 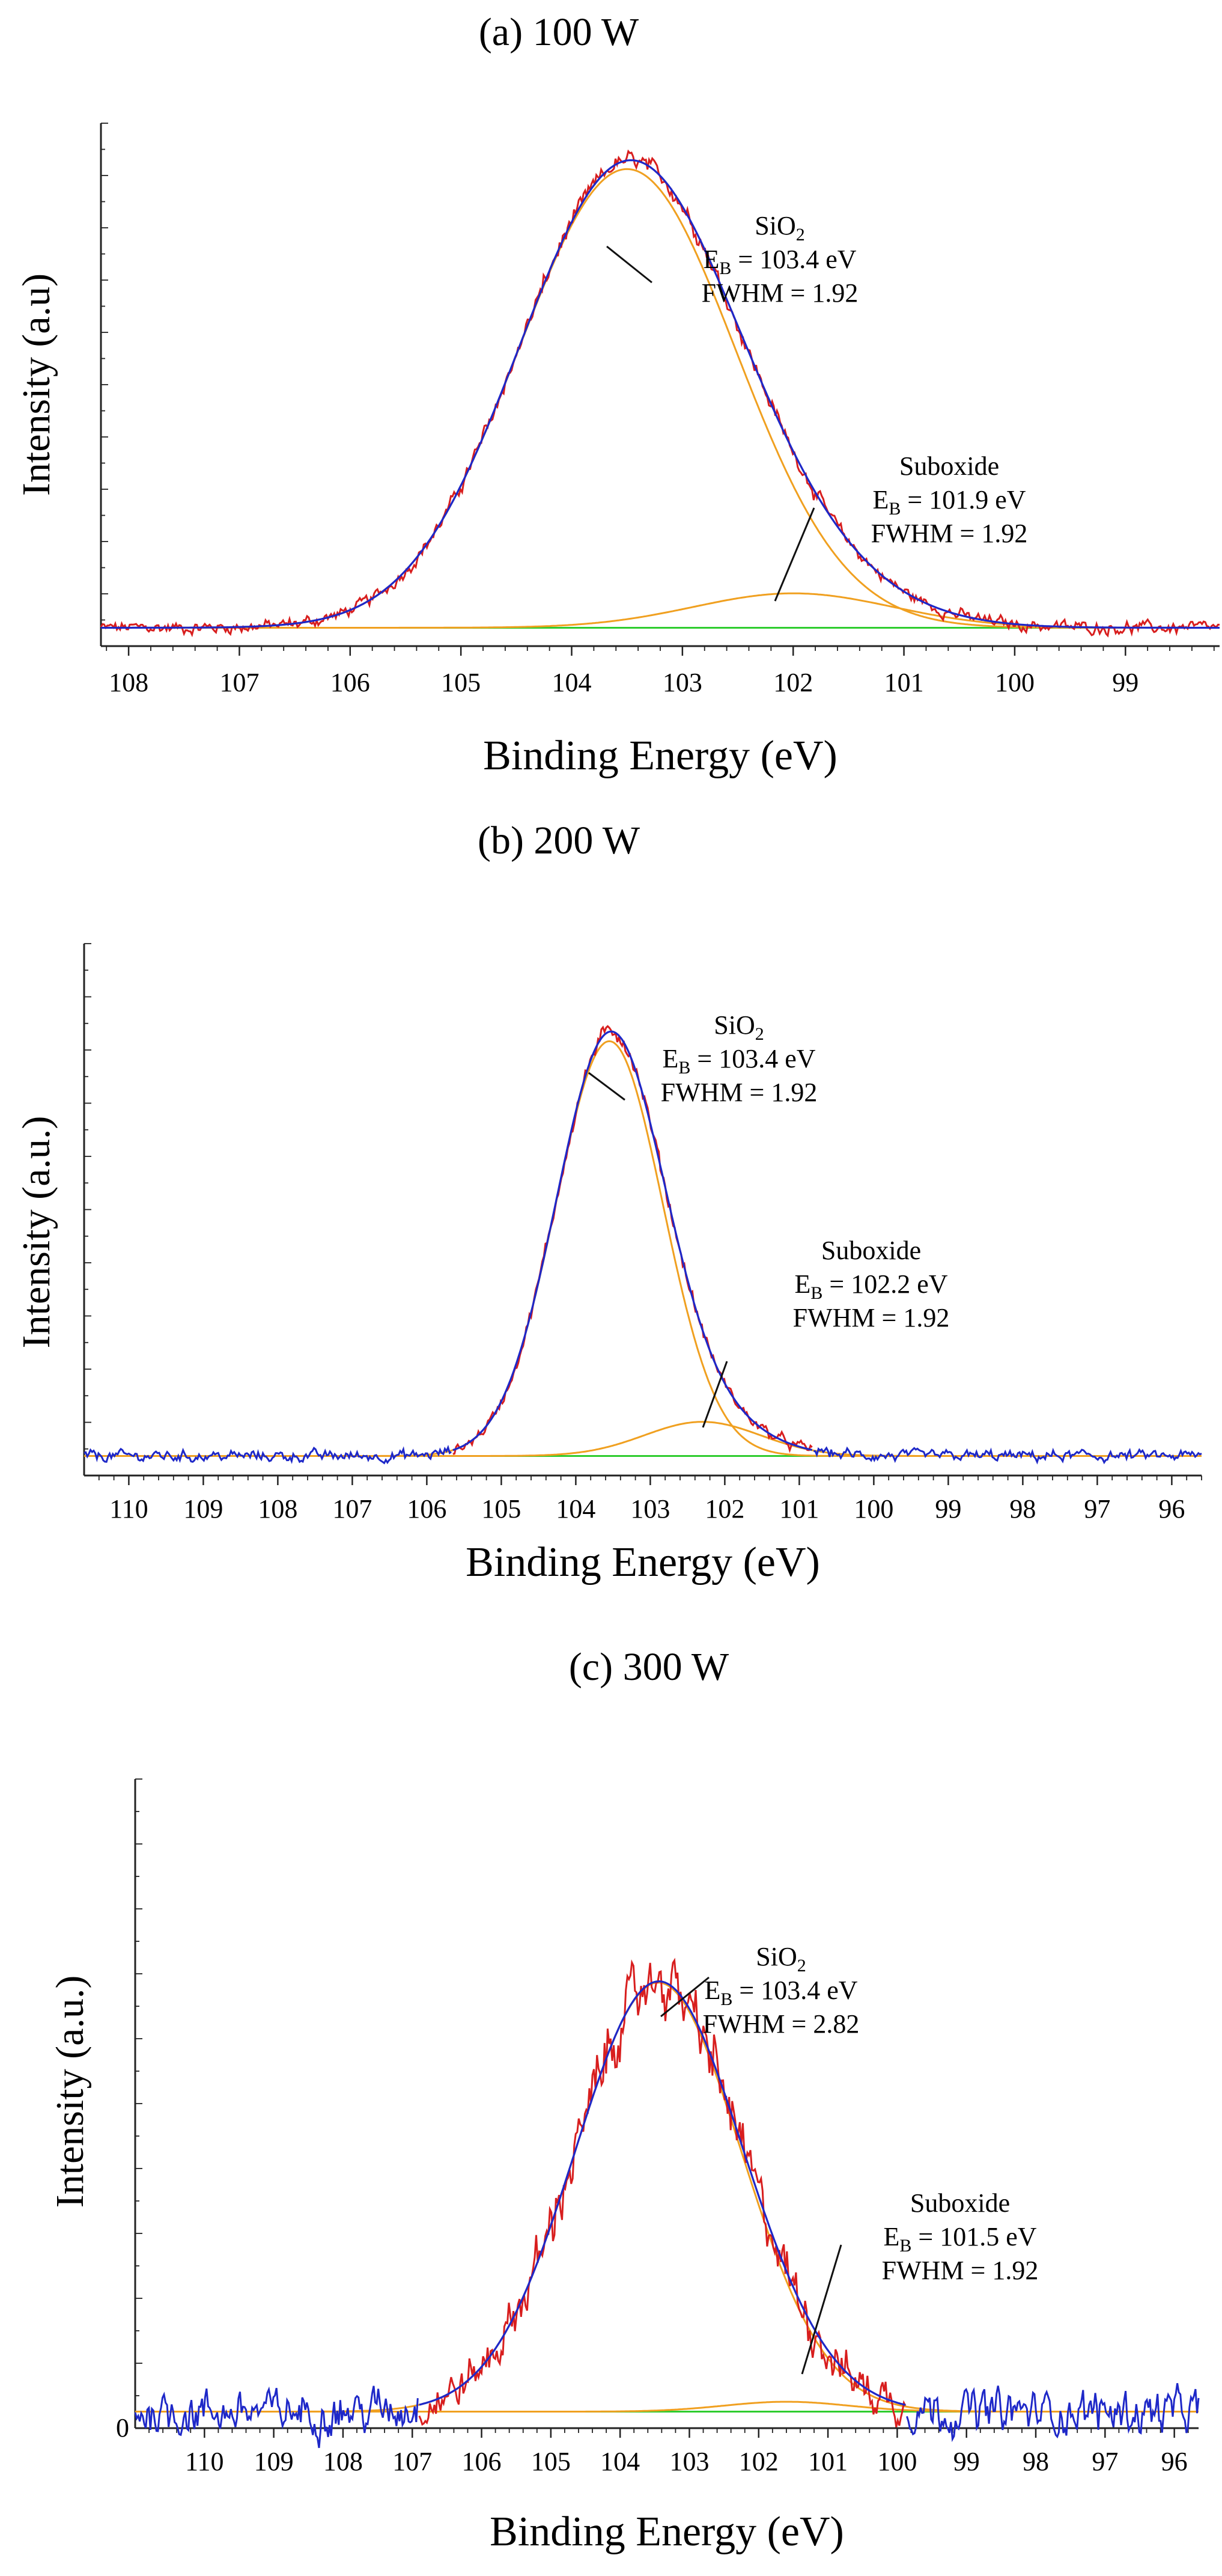 What do you see at coordinates (959, 2239) in the screenshot?
I see `annotation-binding-energy: EB = 101.5 eV` at bounding box center [959, 2239].